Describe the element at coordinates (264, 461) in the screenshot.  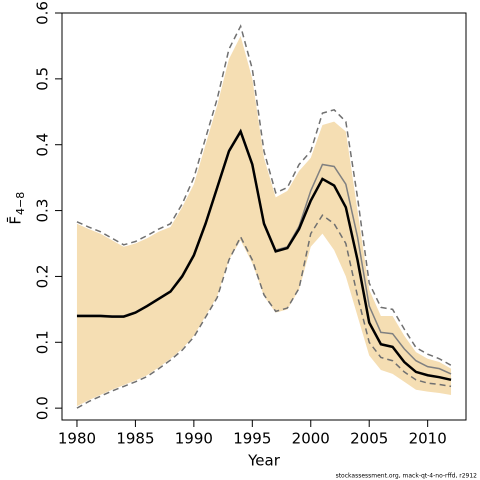
I see `x-axis-label: Year` at that location.